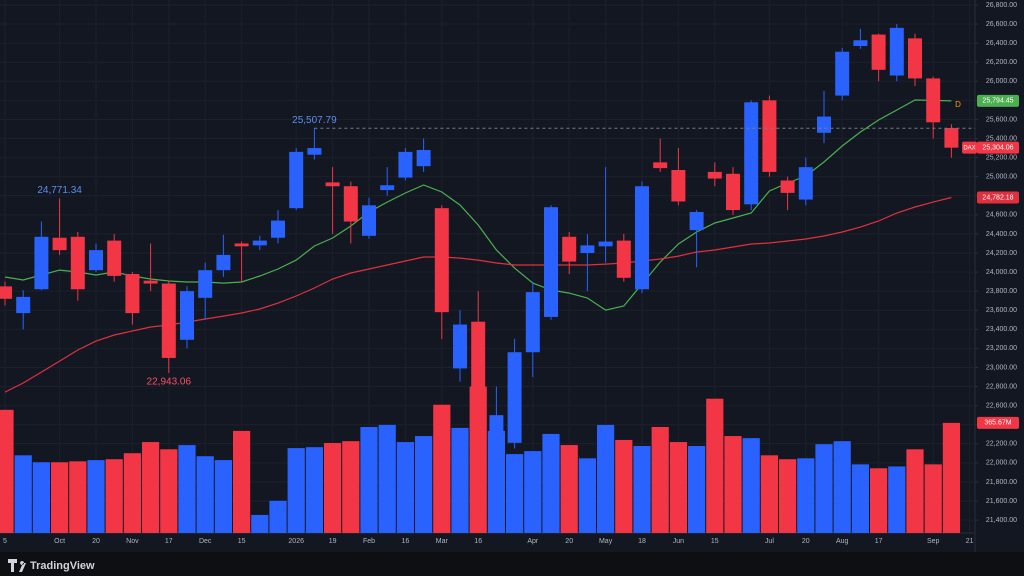  What do you see at coordinates (59, 541) in the screenshot?
I see `x-tick-label: Oct` at bounding box center [59, 541].